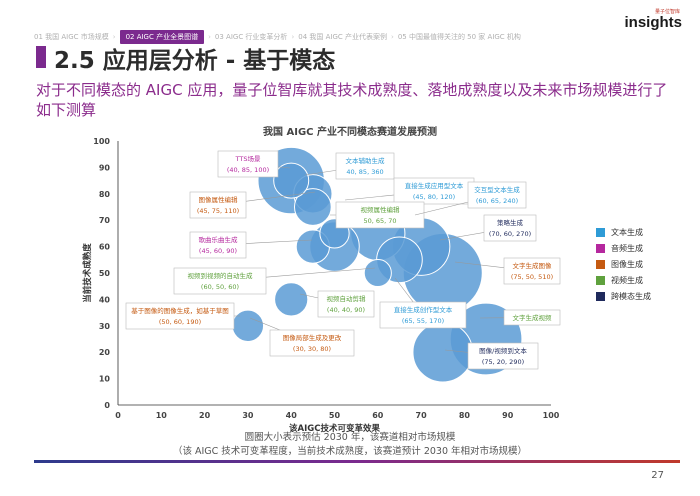 The width and height of the screenshot is (700, 496). Describe the element at coordinates (218, 211) in the screenshot. I see `callout-label-value: (45, 75, 110)` at that location.